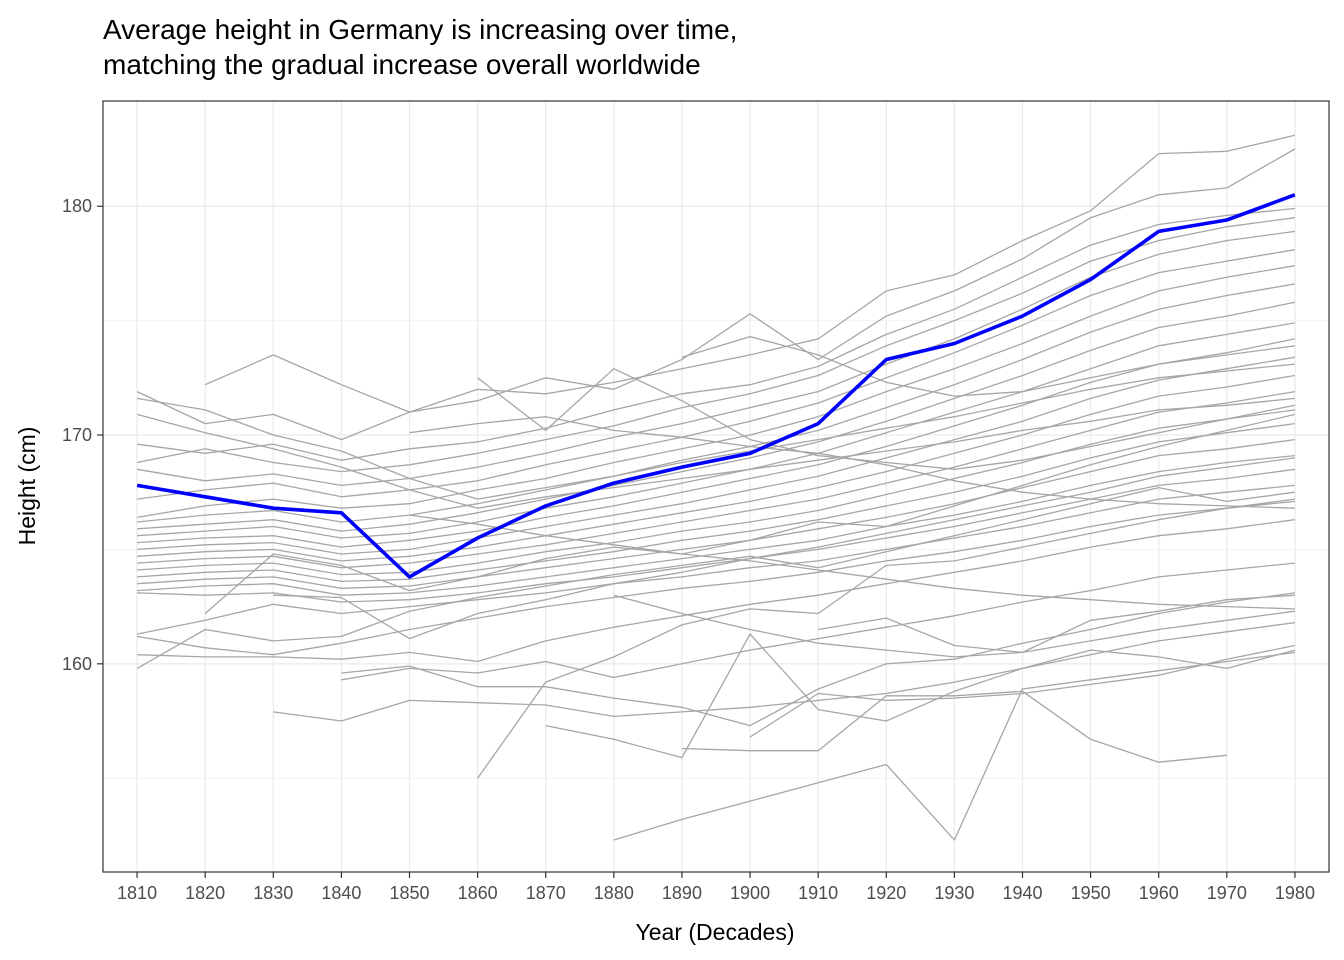 The width and height of the screenshot is (1344, 960). What do you see at coordinates (886, 893) in the screenshot?
I see `x-tick-label-1920: 1920` at bounding box center [886, 893].